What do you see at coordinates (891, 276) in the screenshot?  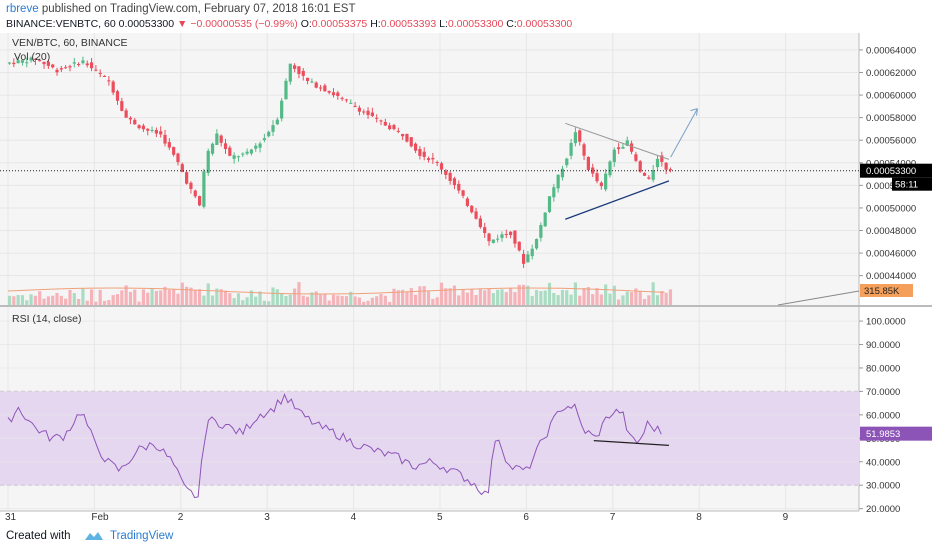 I see `price-tick-label: 0.00044000` at bounding box center [891, 276].